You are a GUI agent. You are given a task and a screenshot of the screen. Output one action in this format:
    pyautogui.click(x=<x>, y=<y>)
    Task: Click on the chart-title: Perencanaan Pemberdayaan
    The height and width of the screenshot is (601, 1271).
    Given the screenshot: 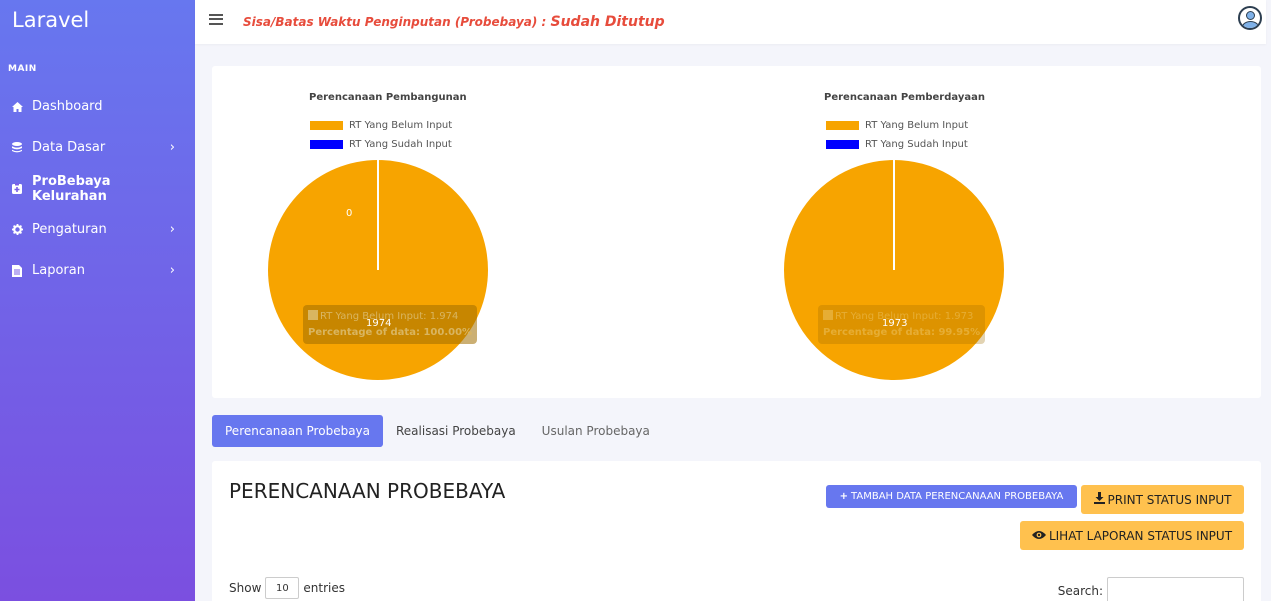 What is the action you would take?
    pyautogui.click(x=904, y=97)
    